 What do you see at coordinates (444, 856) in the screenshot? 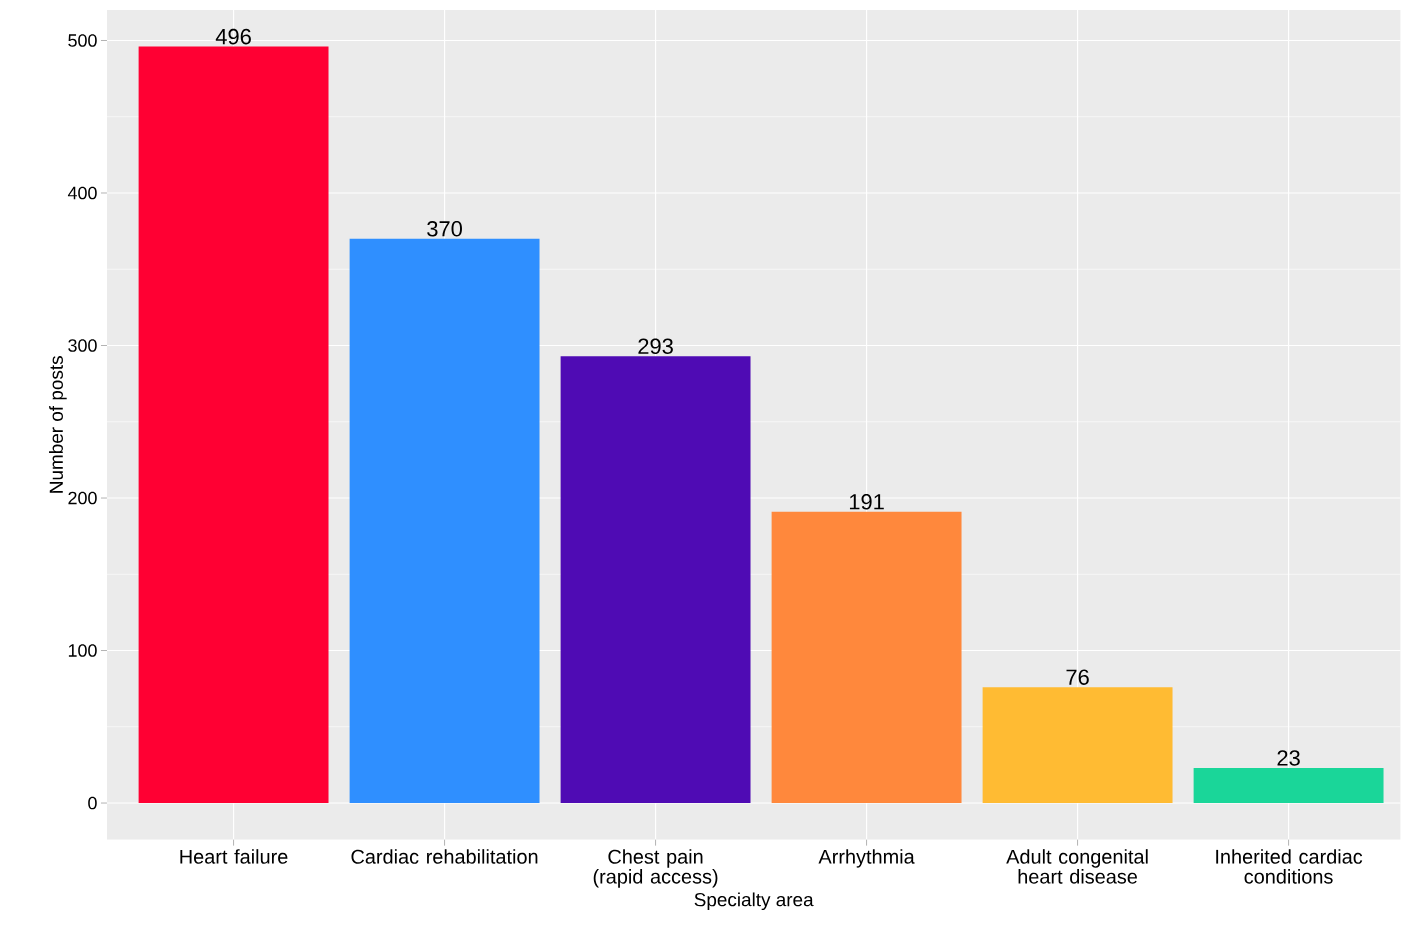
I see `x-tick-label: Cardiac rehabilitation` at bounding box center [444, 856].